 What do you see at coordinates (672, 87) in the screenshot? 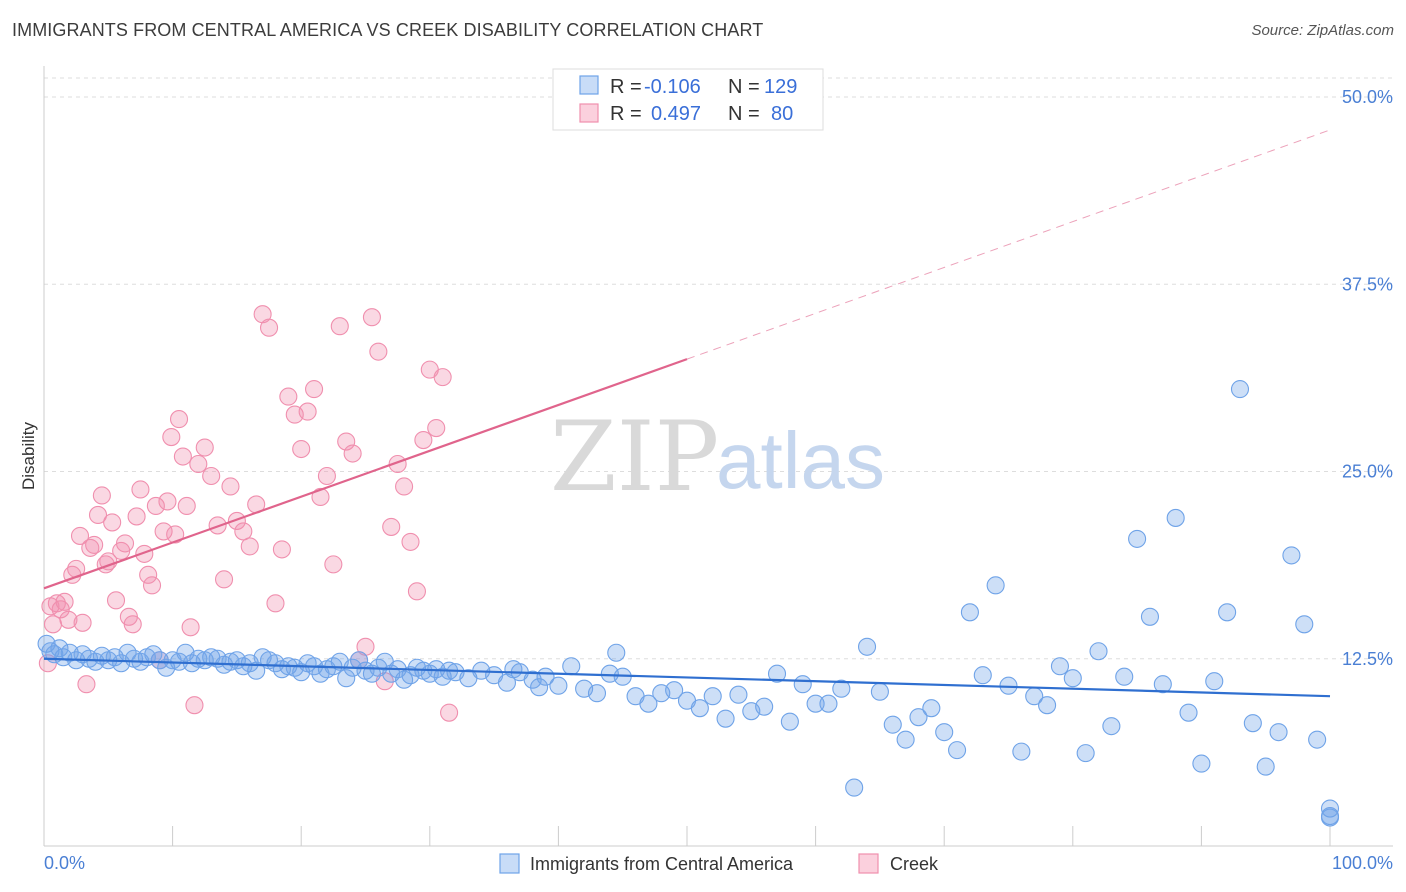
I see `legend-r-value-blue: -0.106` at bounding box center [672, 87].